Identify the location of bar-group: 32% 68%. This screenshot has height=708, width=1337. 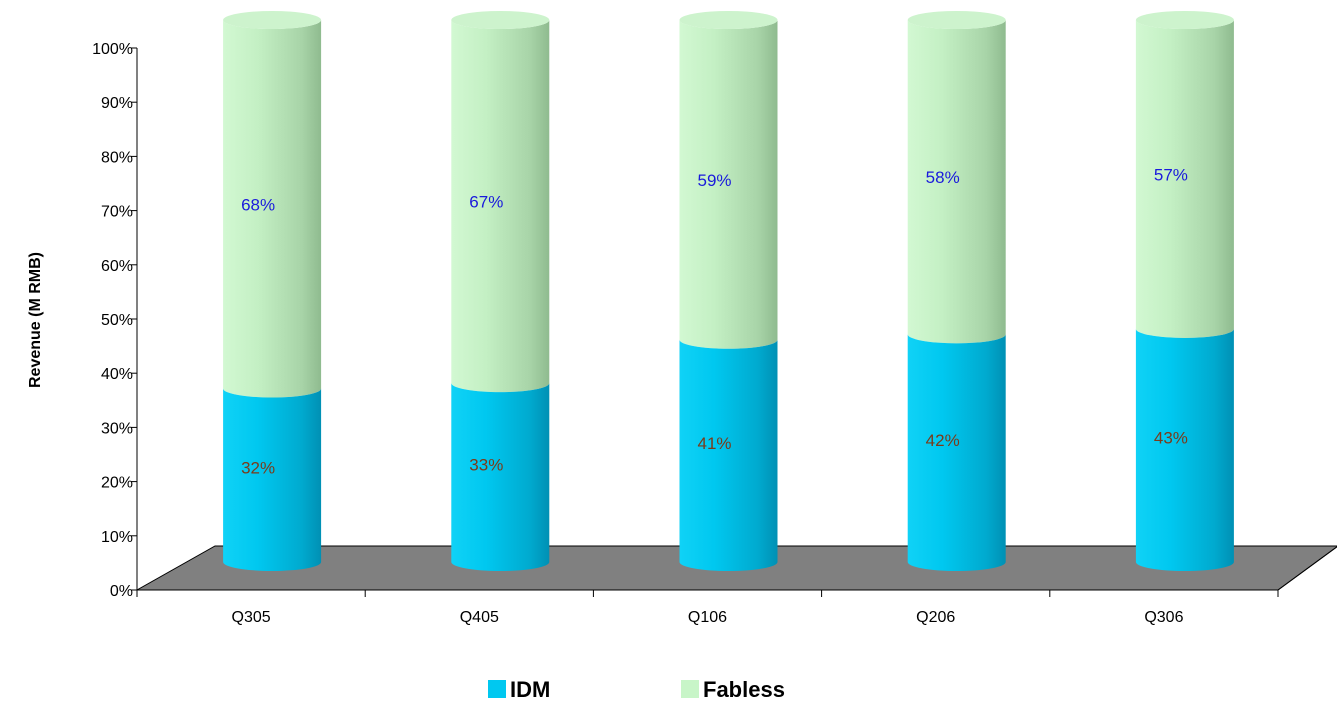
(272, 291).